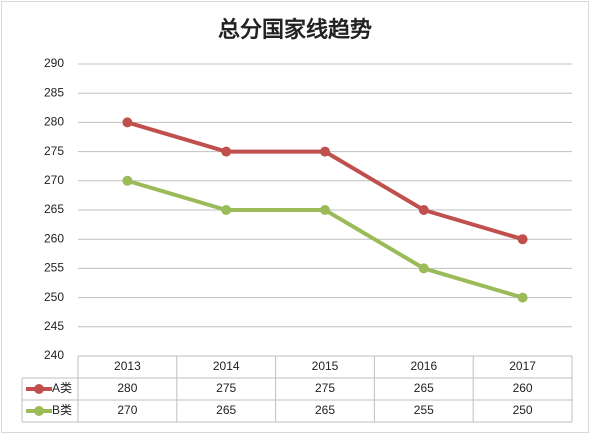 The width and height of the screenshot is (590, 439). What do you see at coordinates (522, 366) in the screenshot?
I see `x-tick-label: 2017` at bounding box center [522, 366].